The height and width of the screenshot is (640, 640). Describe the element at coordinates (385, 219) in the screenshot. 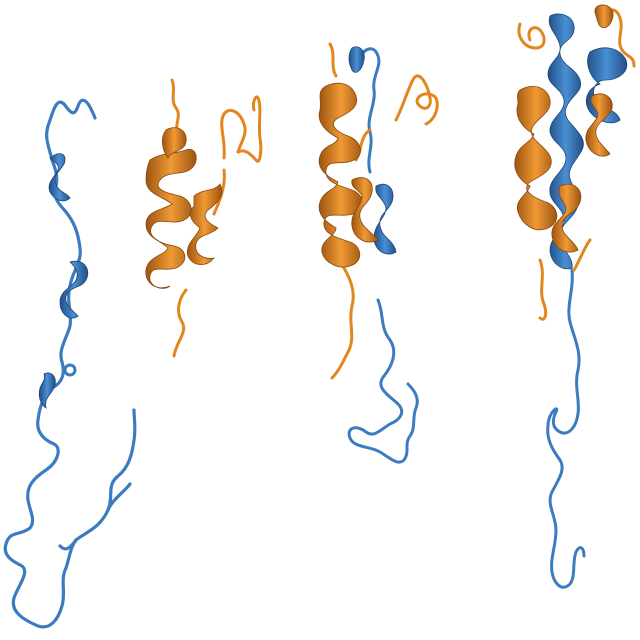

I see `complex1-blue-helix` at that location.